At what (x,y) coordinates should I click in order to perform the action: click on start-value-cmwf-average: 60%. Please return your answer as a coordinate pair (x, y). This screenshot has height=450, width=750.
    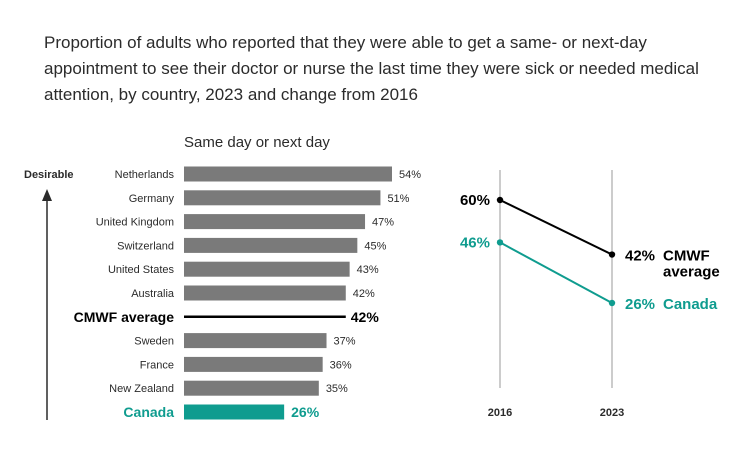
    Looking at the image, I should click on (475, 200).